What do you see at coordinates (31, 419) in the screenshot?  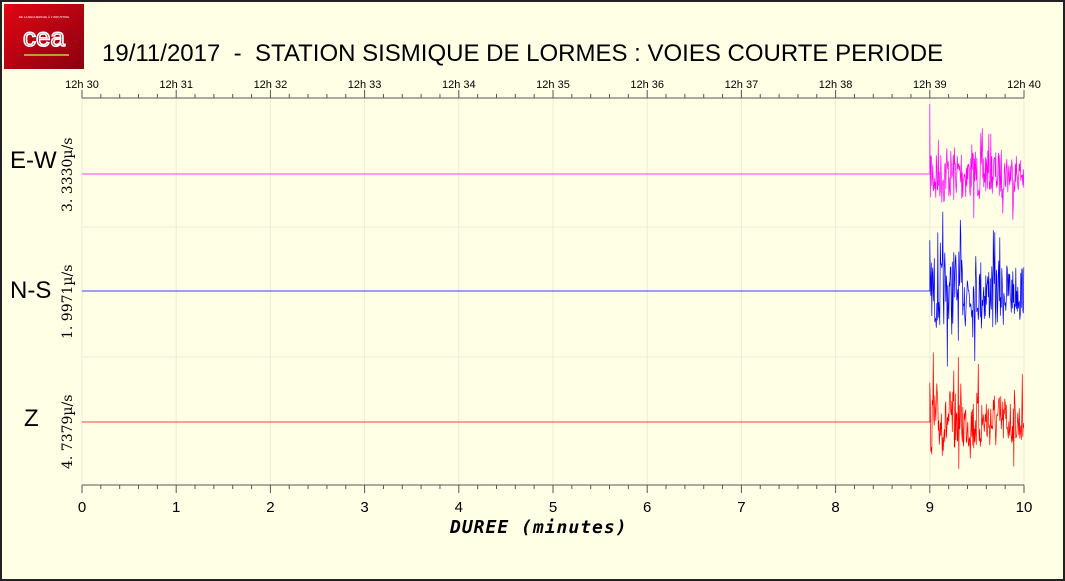 I see `channel-label-z: Z` at bounding box center [31, 419].